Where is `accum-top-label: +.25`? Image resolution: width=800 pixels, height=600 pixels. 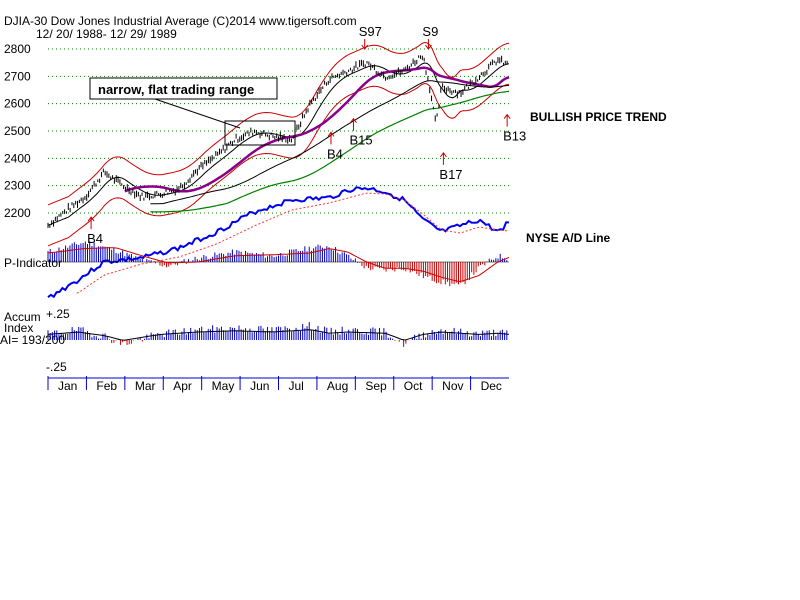 accum-top-label: +.25 is located at coordinates (58, 314).